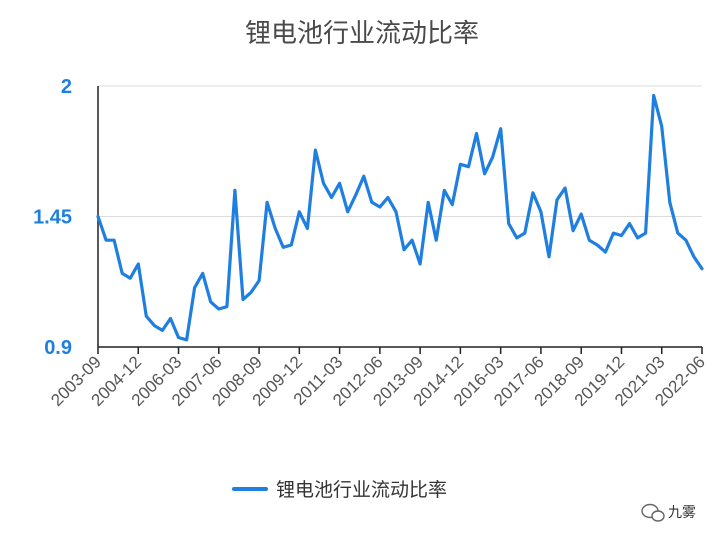  I want to click on y-tick-label: 1.45, so click(52, 218).